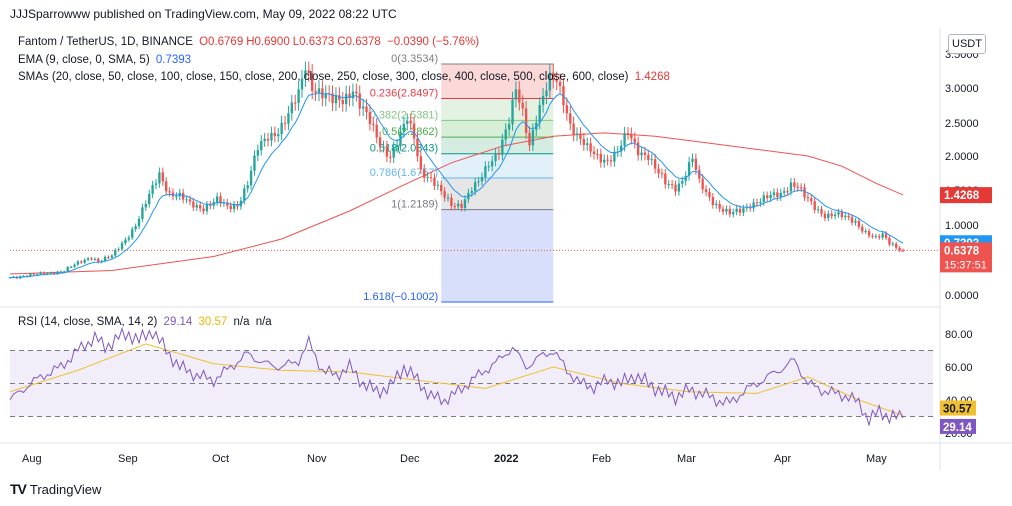  What do you see at coordinates (55, 489) in the screenshot?
I see `tradingview-footer: TV TradingView` at bounding box center [55, 489].